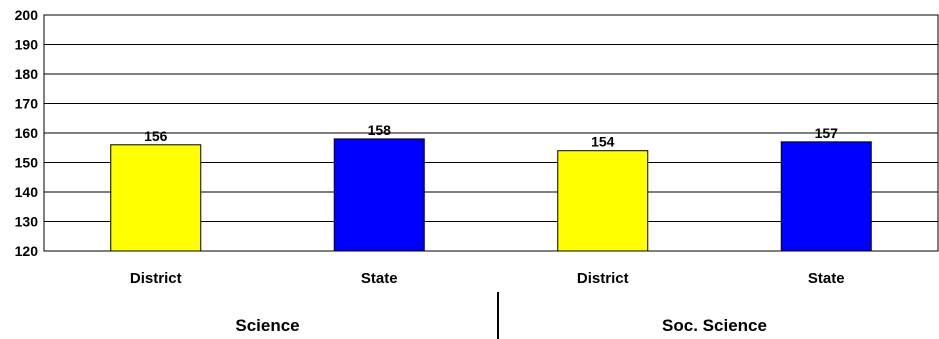 This screenshot has height=339, width=939. I want to click on bar-soc-science-state, so click(826, 196).